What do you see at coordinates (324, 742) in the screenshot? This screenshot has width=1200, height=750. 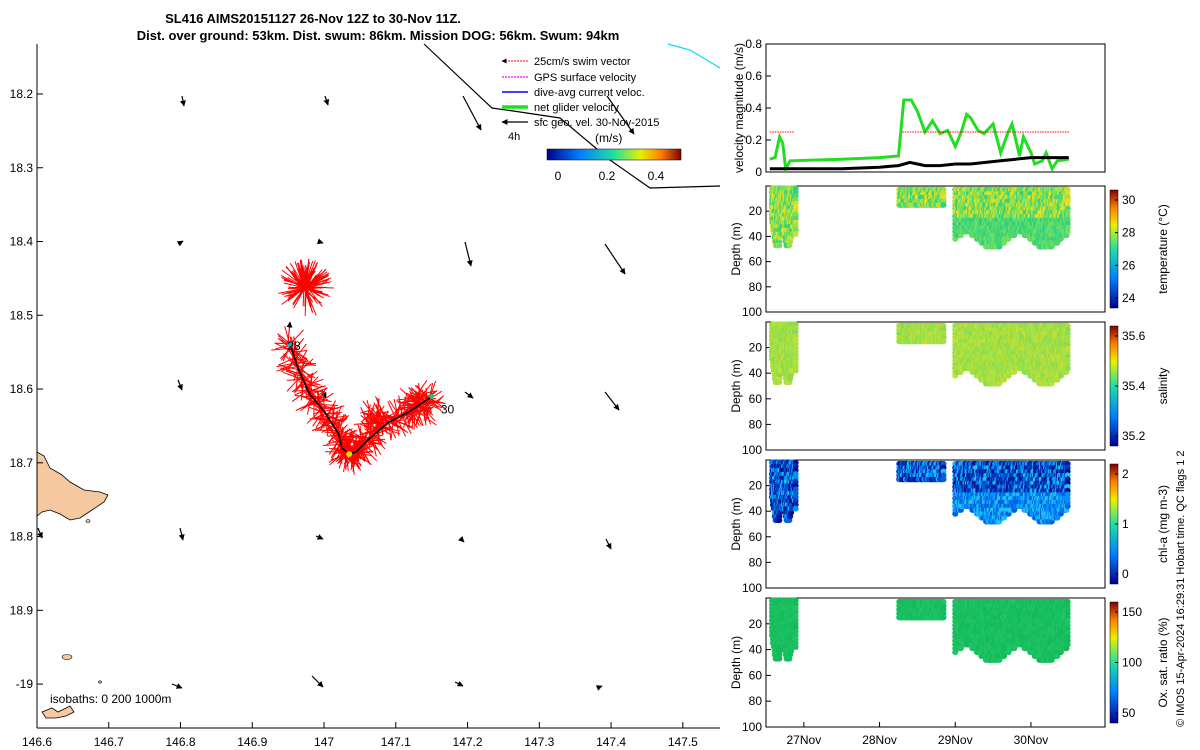 I see `map-x-tick-label: 147` at bounding box center [324, 742].